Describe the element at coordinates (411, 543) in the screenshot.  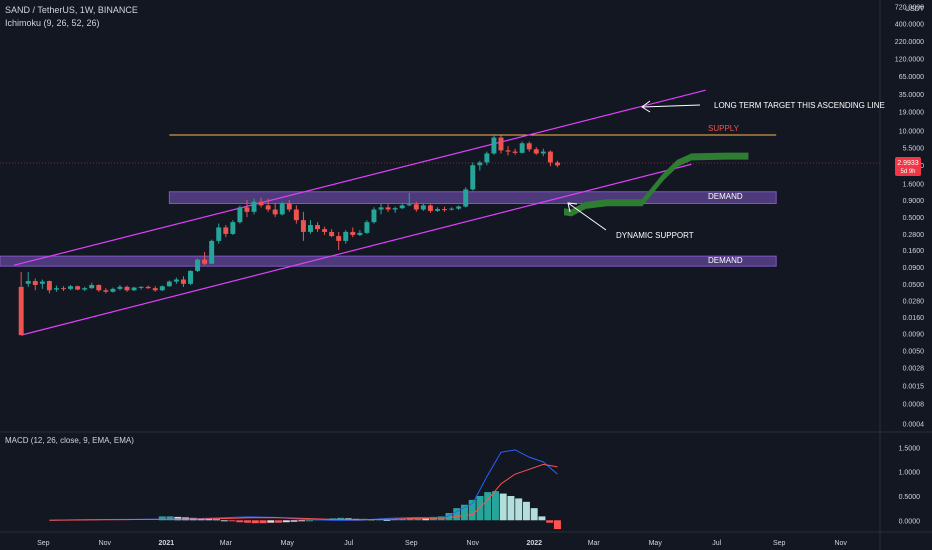
I see `time-tick: Sep` at that location.